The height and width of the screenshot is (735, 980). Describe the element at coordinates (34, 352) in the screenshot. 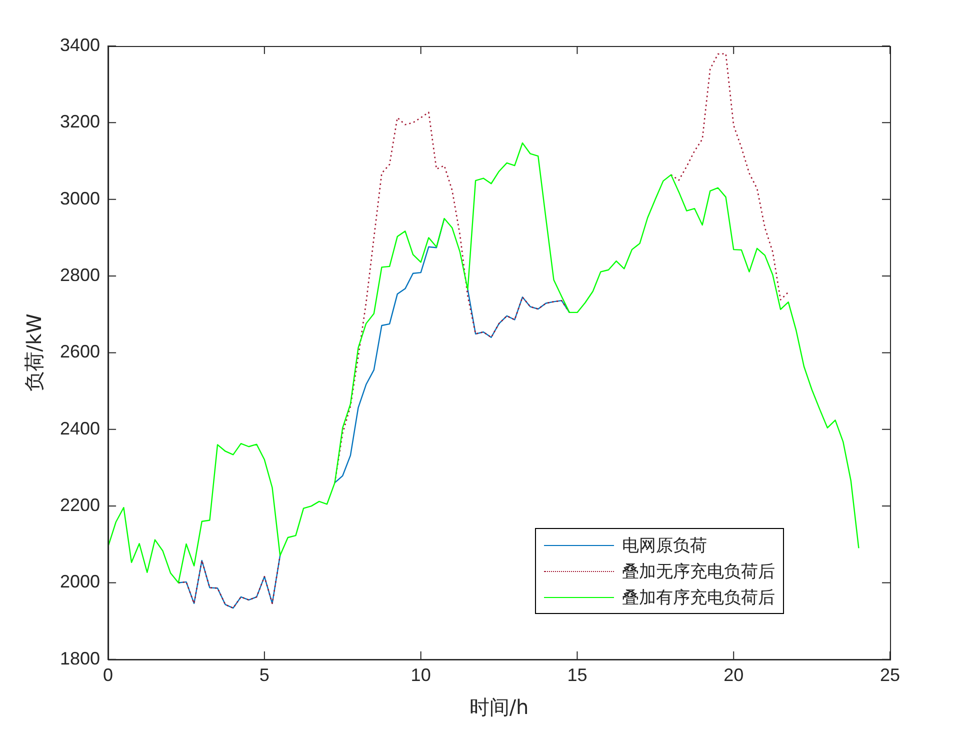

I see `y-axis-title: 负荷/kW` at that location.